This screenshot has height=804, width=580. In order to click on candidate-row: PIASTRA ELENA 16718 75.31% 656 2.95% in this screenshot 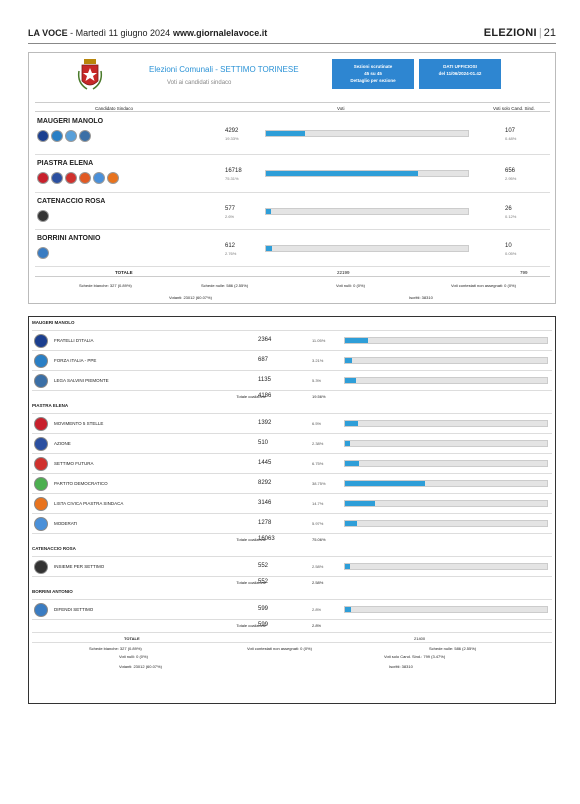, I will do `click(292, 174)`.